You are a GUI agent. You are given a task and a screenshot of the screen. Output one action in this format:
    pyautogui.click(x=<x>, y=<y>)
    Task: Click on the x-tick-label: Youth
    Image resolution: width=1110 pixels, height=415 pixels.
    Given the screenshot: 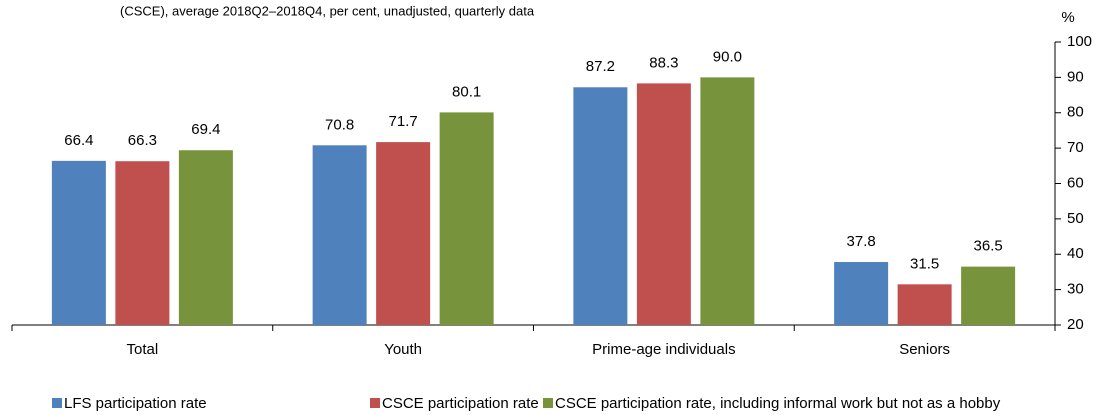 What is the action you would take?
    pyautogui.click(x=403, y=349)
    